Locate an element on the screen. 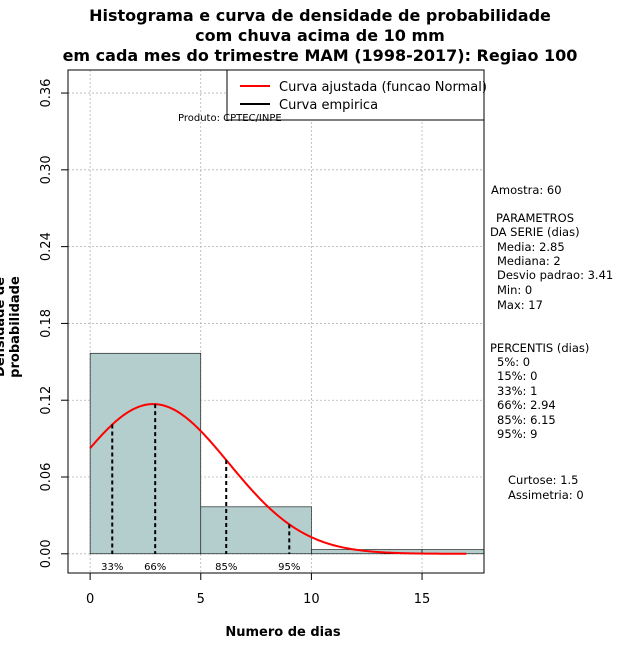 Image resolution: width=640 pixels, height=660 pixels. stat-parametros-title-2: DA SERIE (dias) is located at coordinates (535, 232).